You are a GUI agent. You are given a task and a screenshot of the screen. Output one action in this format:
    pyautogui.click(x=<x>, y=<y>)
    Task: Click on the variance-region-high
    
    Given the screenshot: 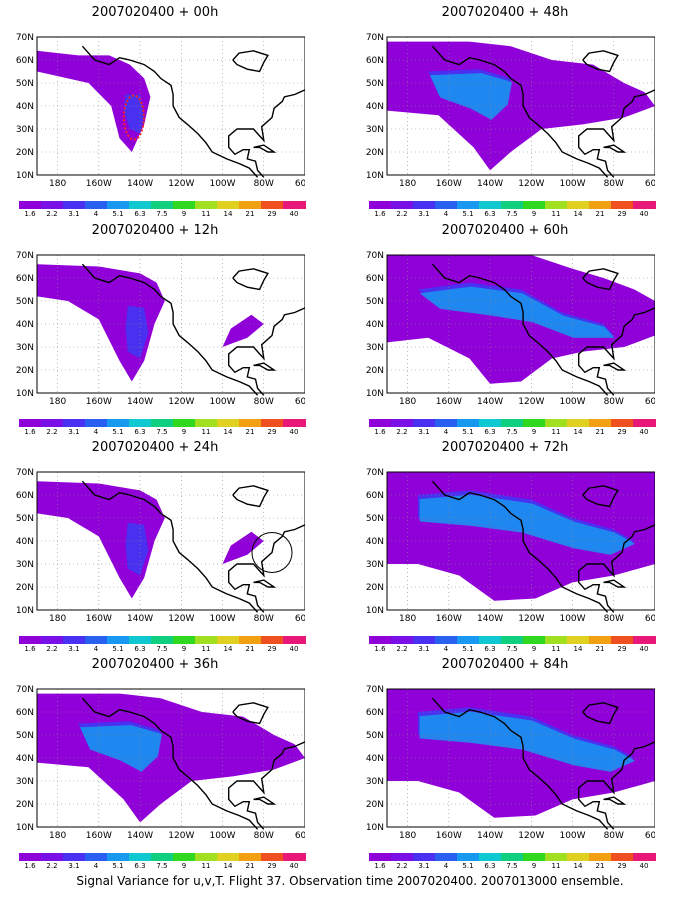 What is the action you would take?
    pyautogui.click(x=527, y=524)
    